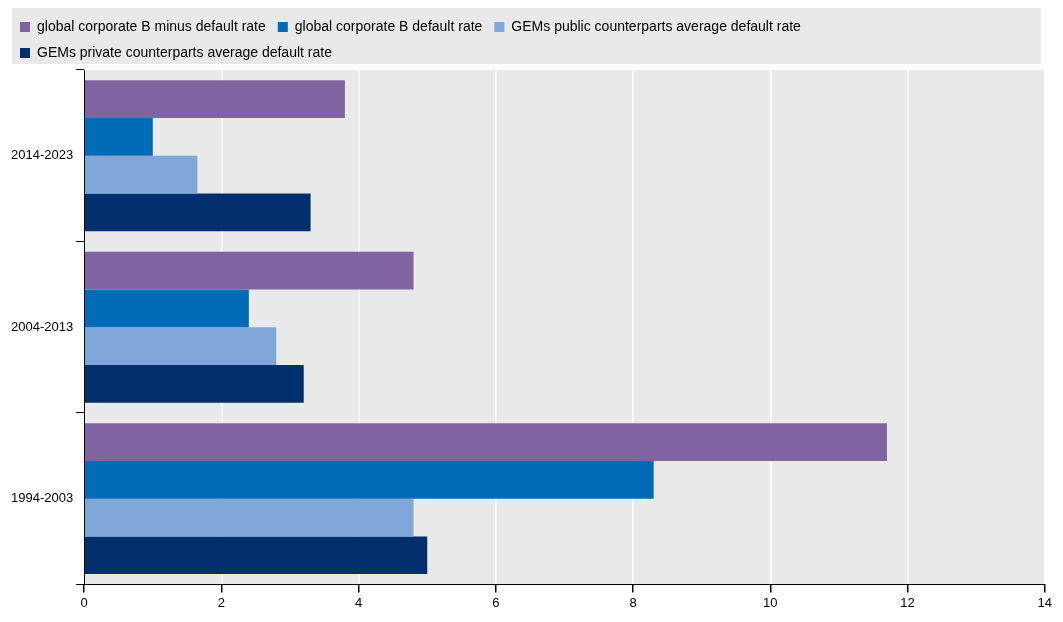  I want to click on x-tick-label: 10, so click(770, 602).